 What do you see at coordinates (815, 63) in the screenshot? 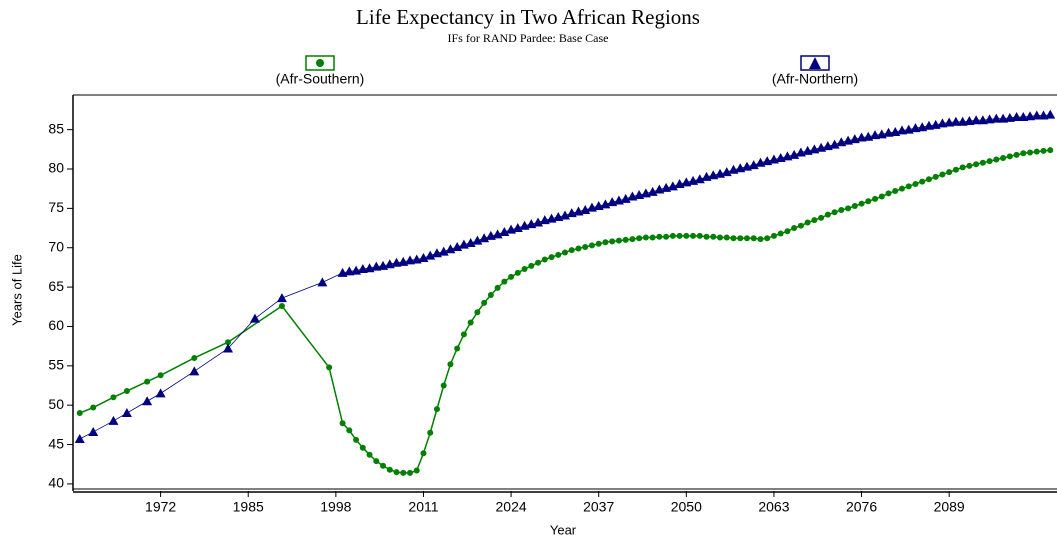
I see `legend-marker` at bounding box center [815, 63].